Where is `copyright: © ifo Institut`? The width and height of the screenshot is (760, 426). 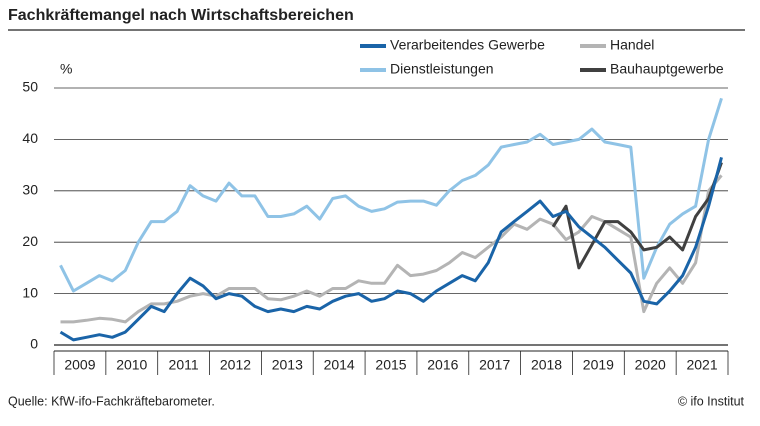 copyright: © ifo Institut is located at coordinates (711, 401).